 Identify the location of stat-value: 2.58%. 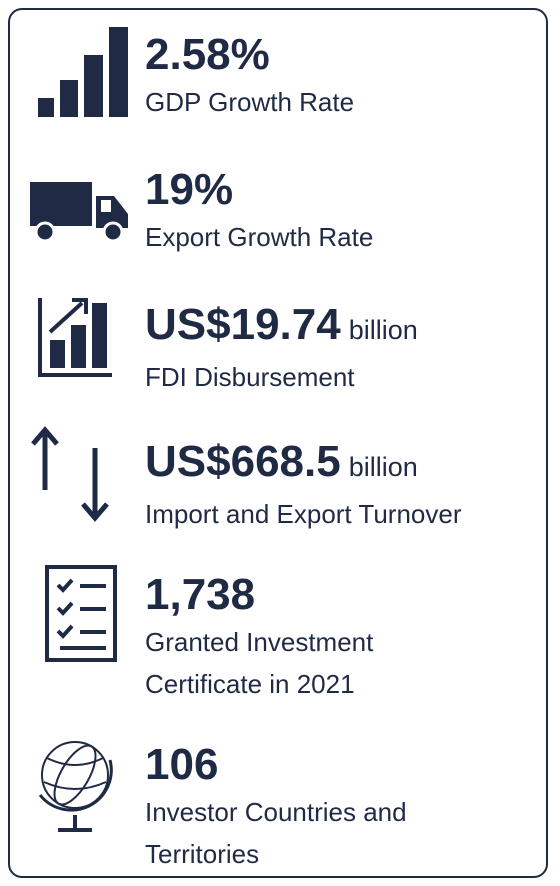
(249, 55).